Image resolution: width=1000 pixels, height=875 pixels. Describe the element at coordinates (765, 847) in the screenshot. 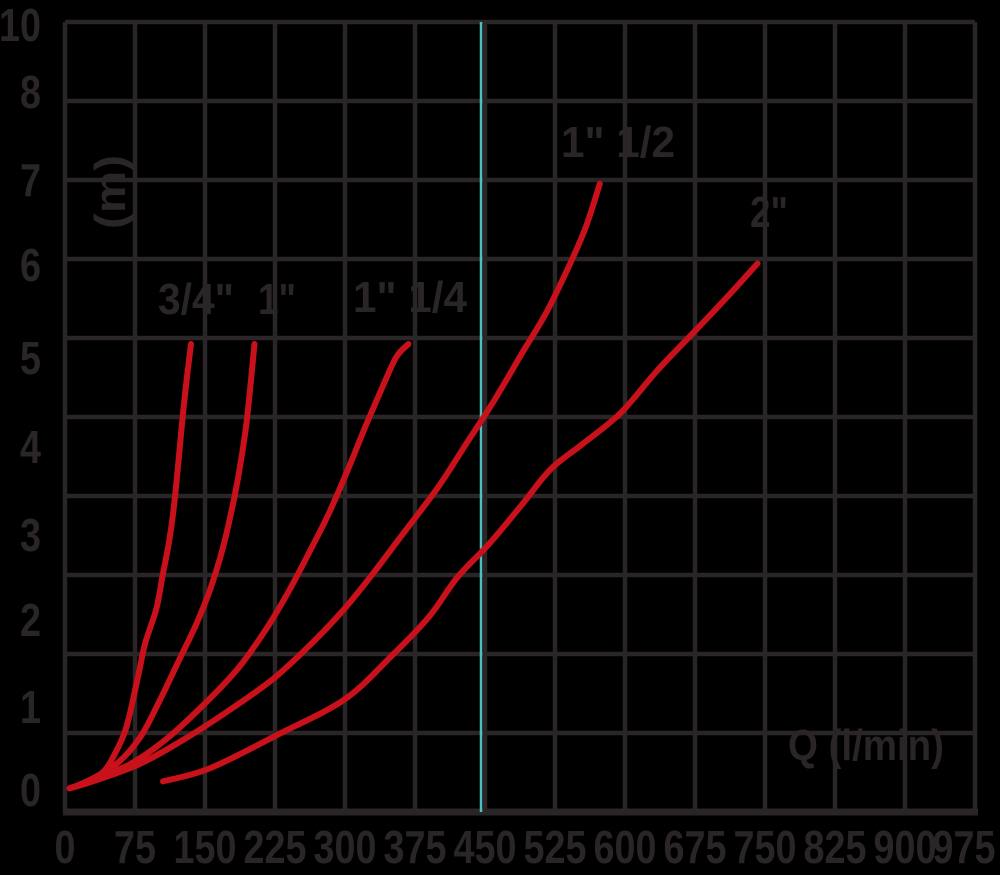

I see `x-tick-label: 750` at that location.